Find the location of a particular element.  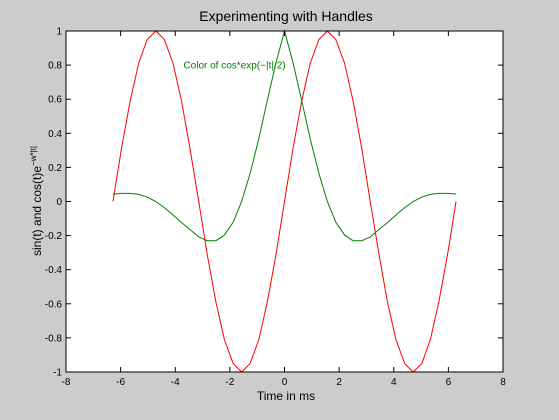

y-tick-label: 0 is located at coordinates (59, 202).